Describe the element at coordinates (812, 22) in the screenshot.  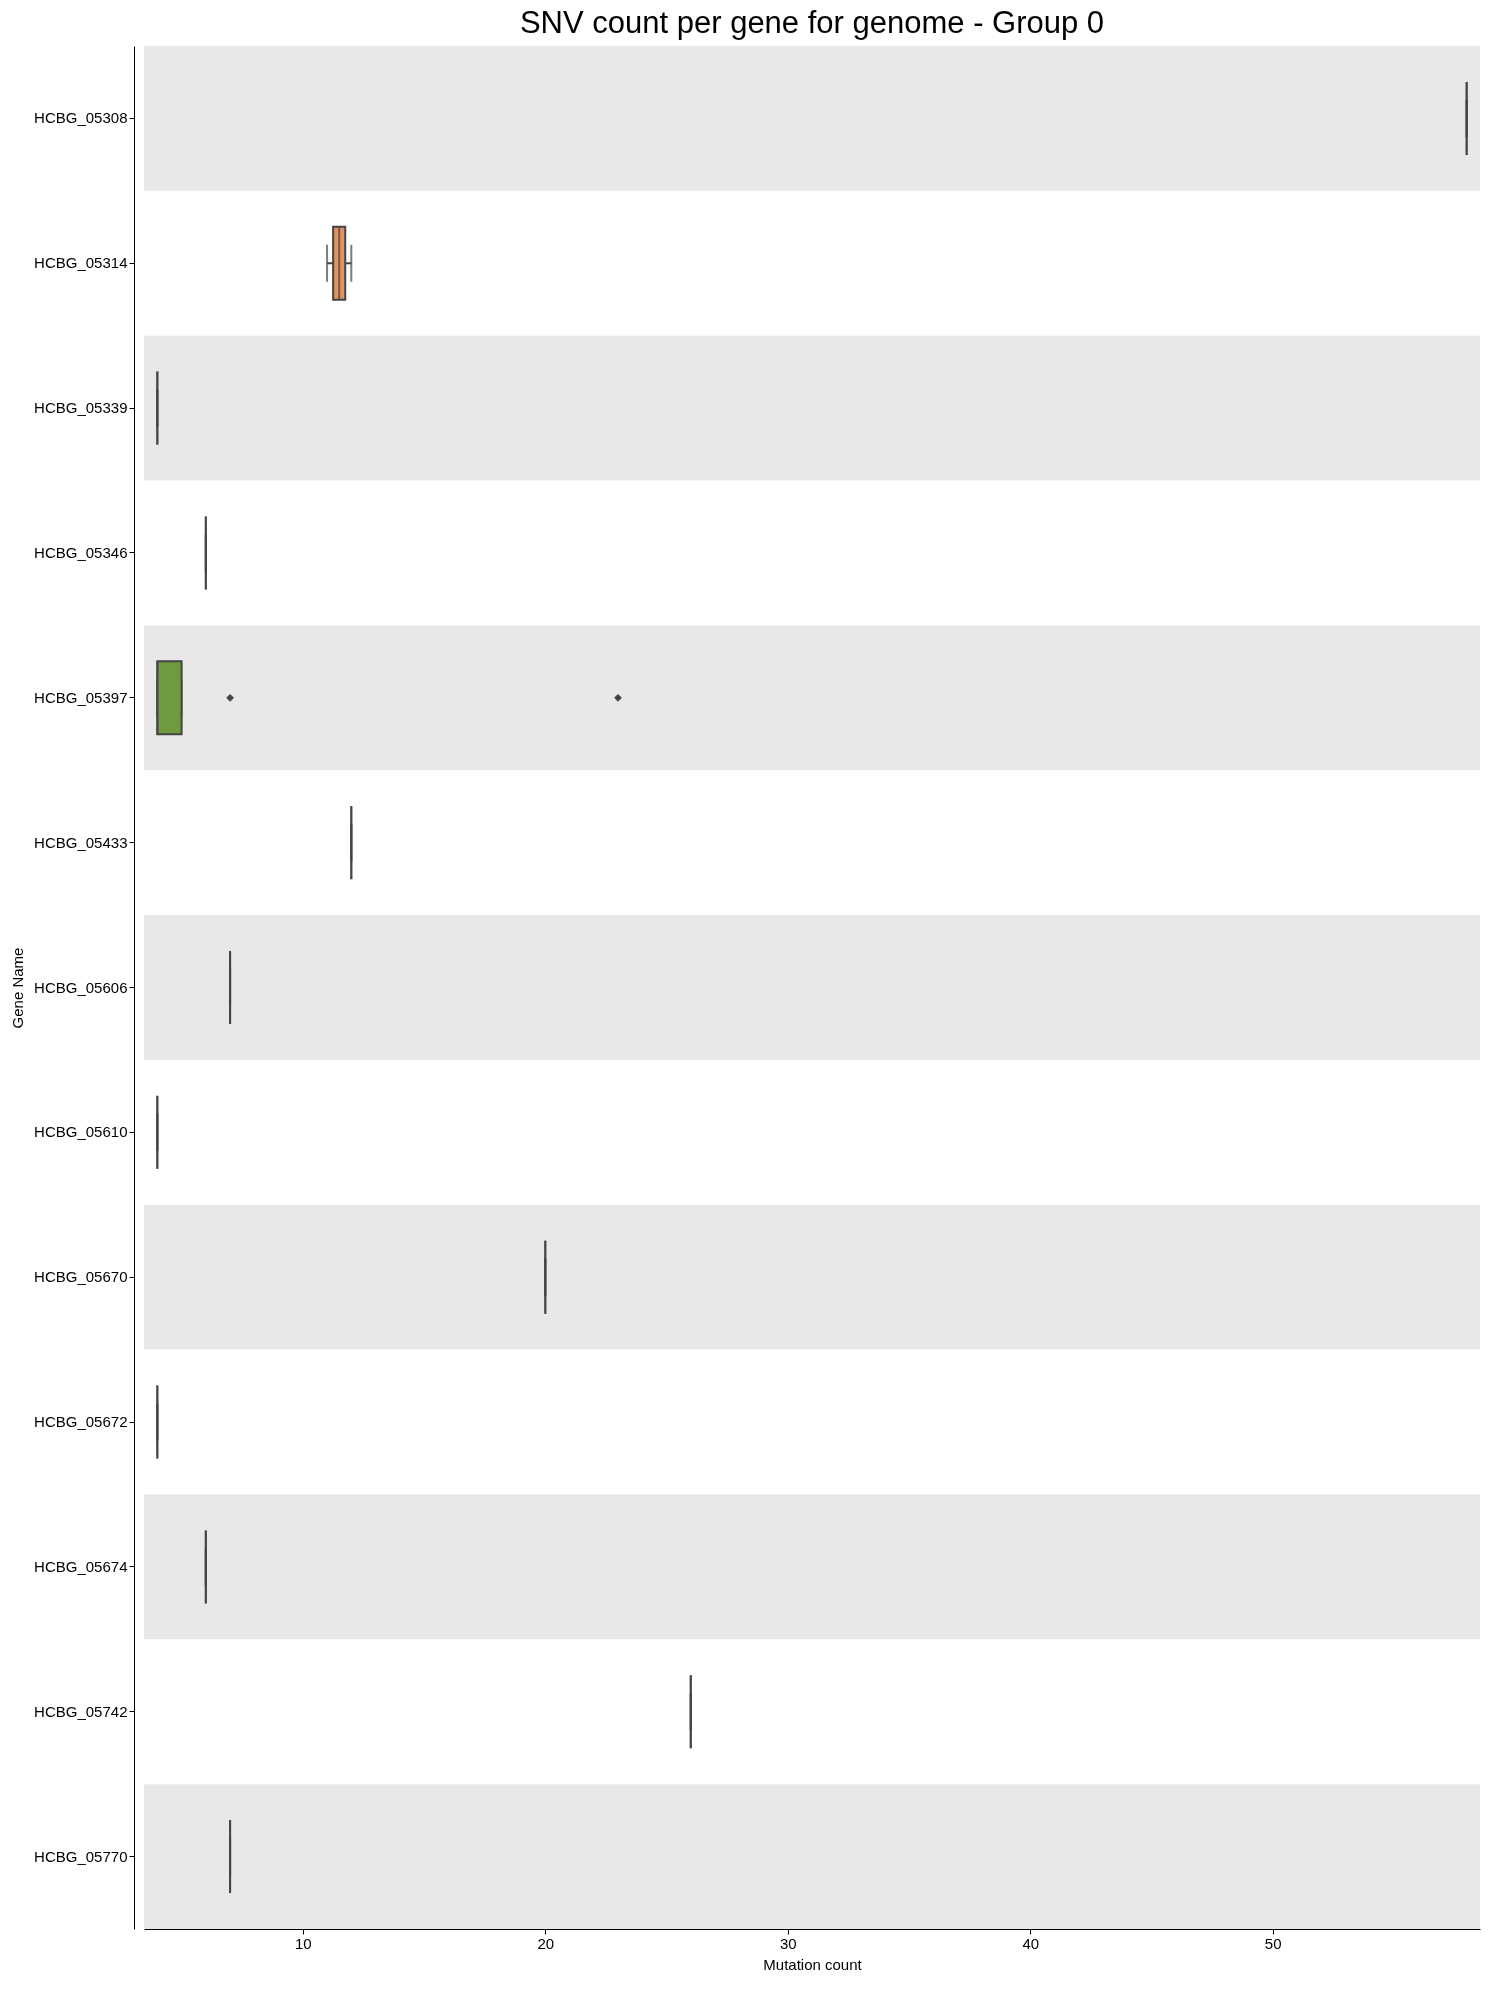
I see `chart-title: SNV count per gene for genome - Group 0` at that location.